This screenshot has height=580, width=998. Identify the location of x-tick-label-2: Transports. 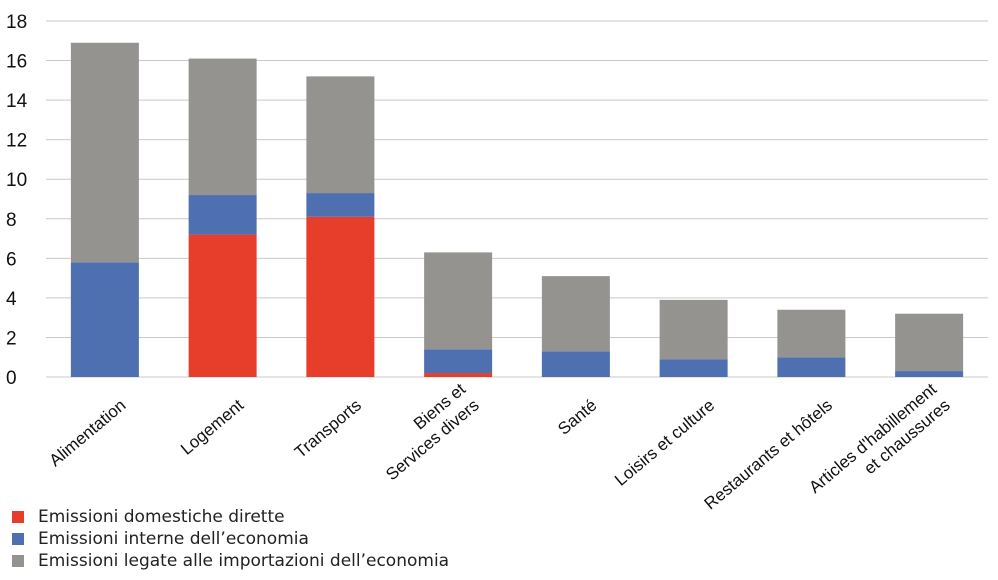
(328, 429).